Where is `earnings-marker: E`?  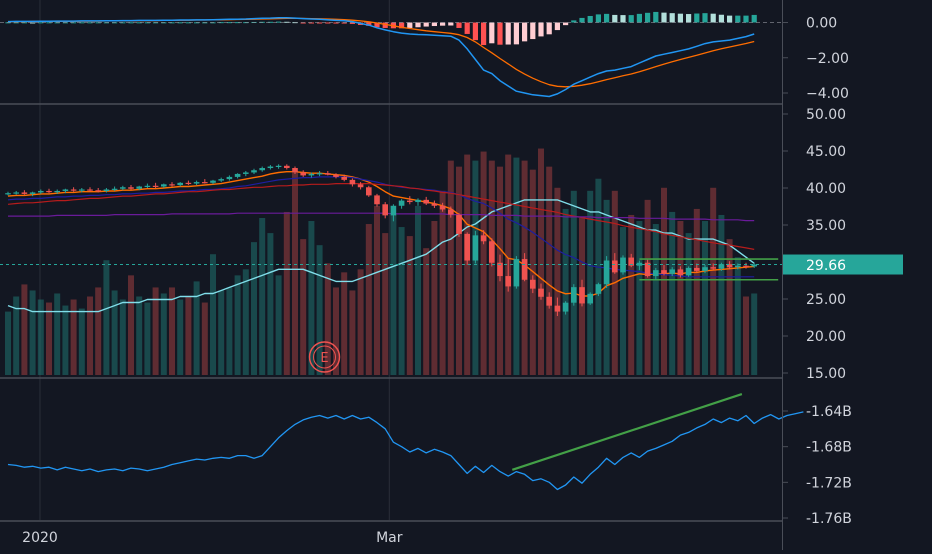 earnings-marker: E is located at coordinates (324, 357).